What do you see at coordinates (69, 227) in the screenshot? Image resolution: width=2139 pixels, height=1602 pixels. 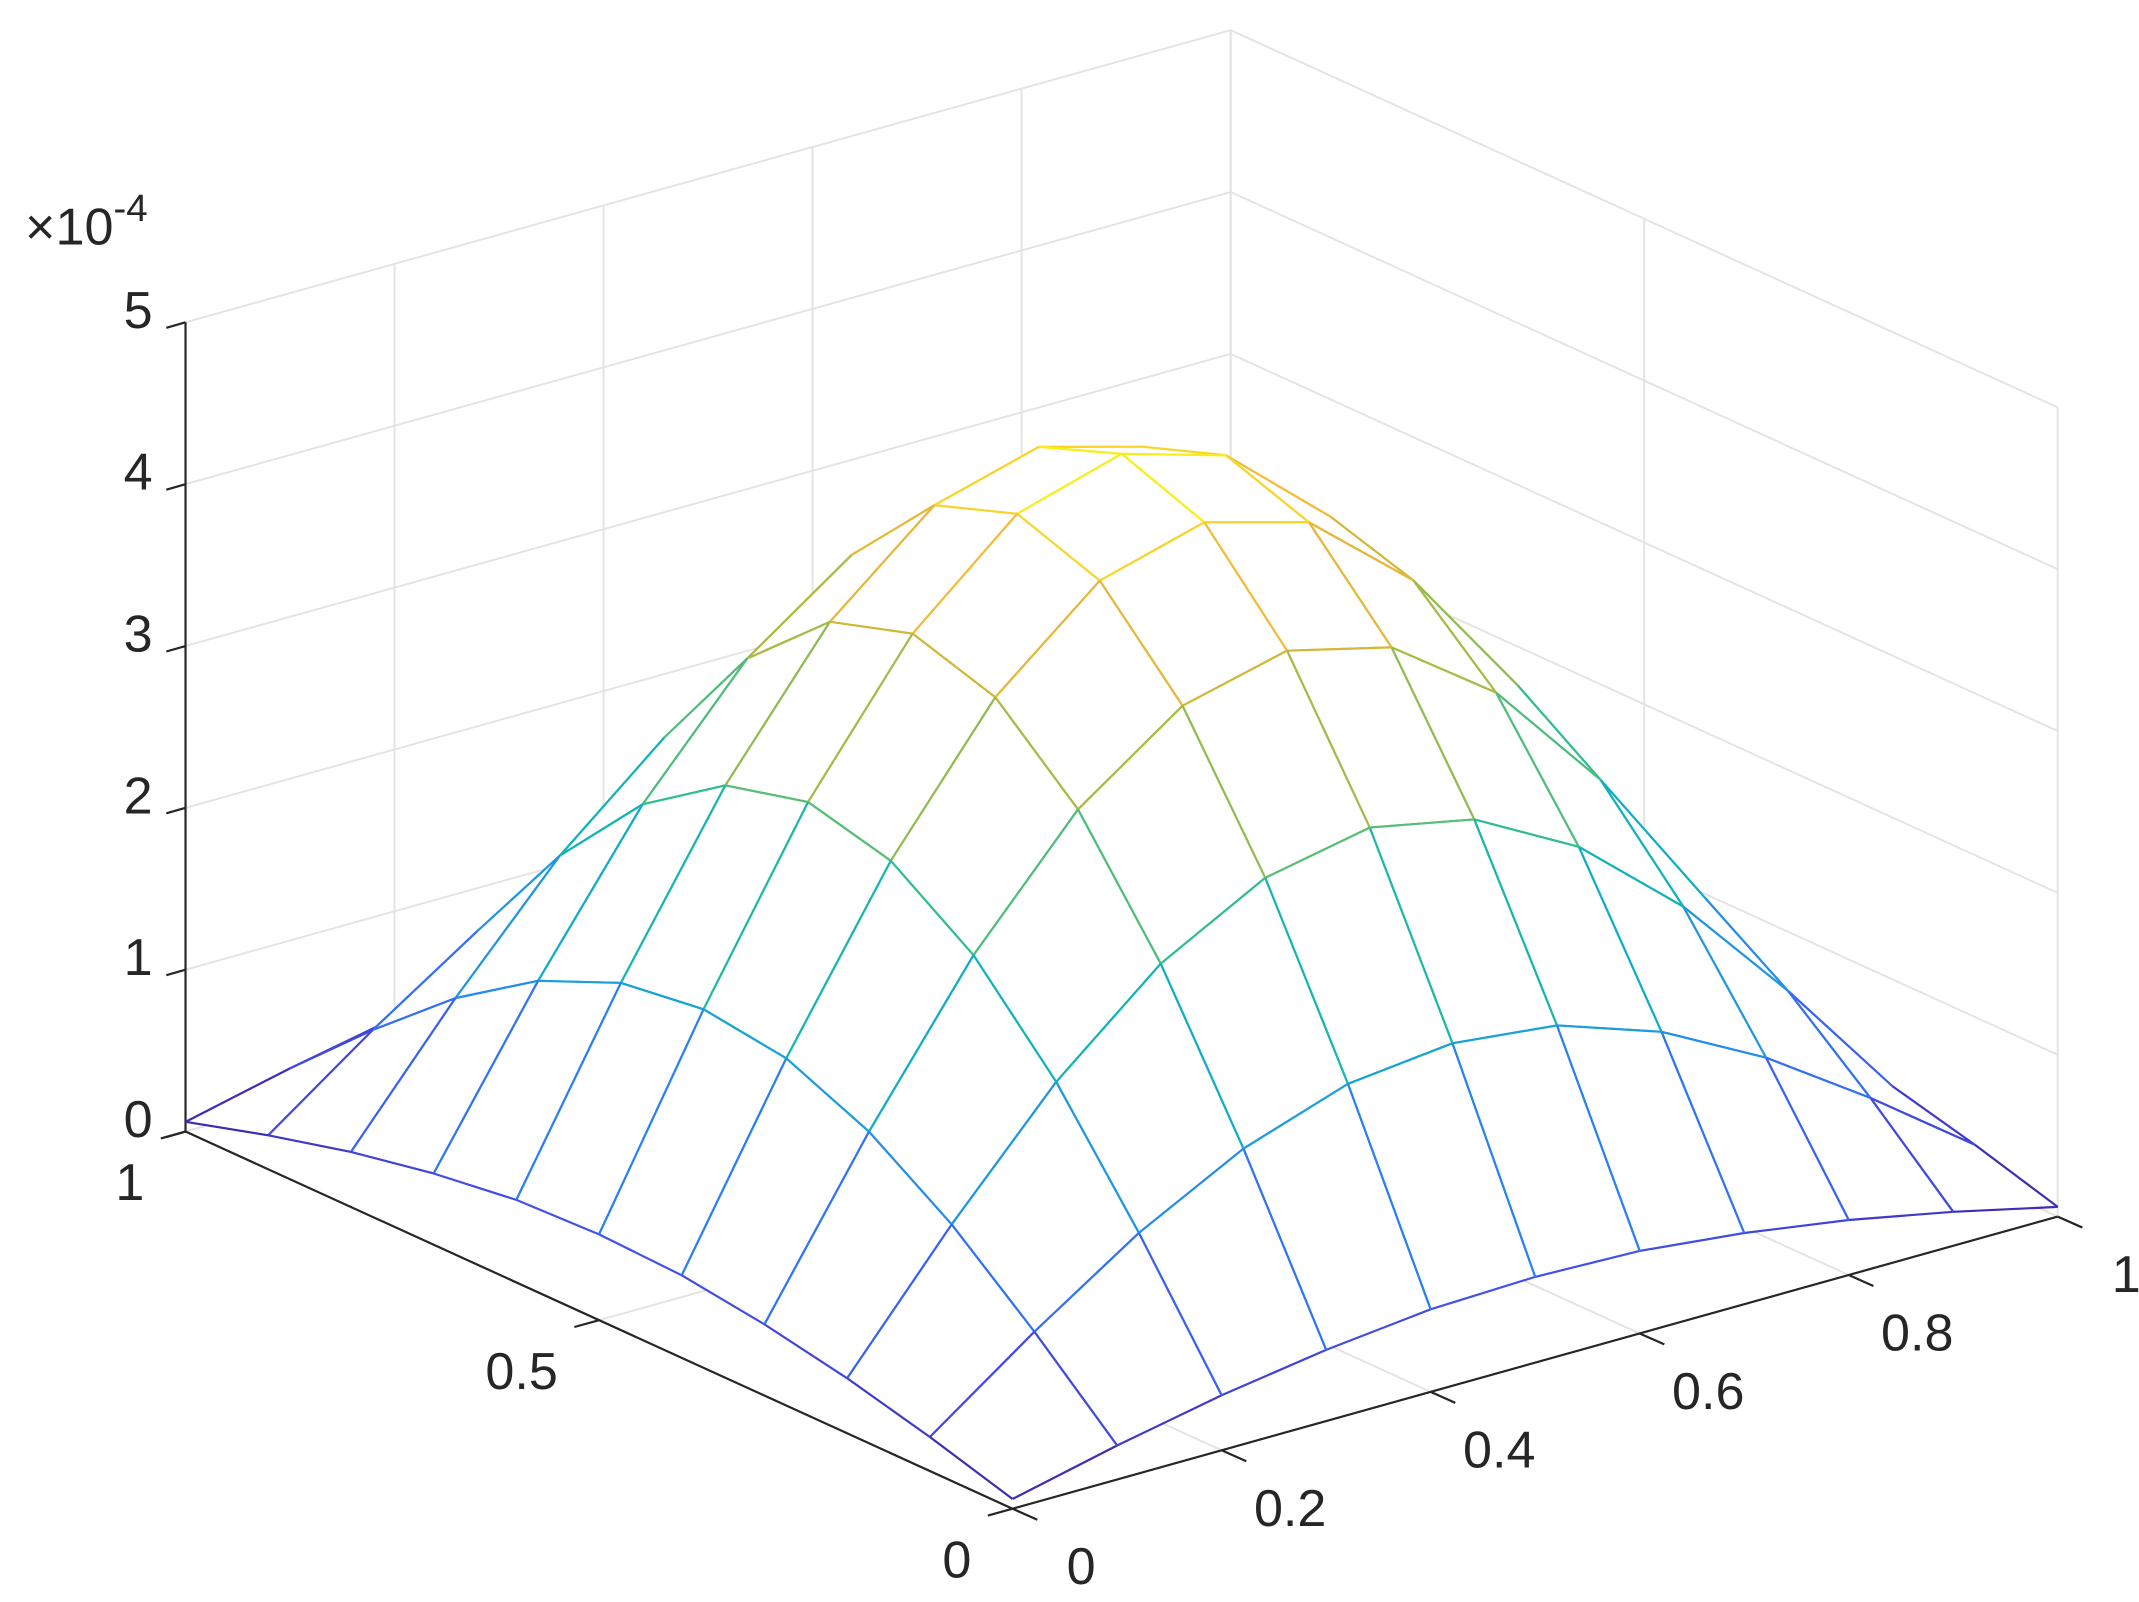 I see `z-multiplier-base: ×10` at bounding box center [69, 227].